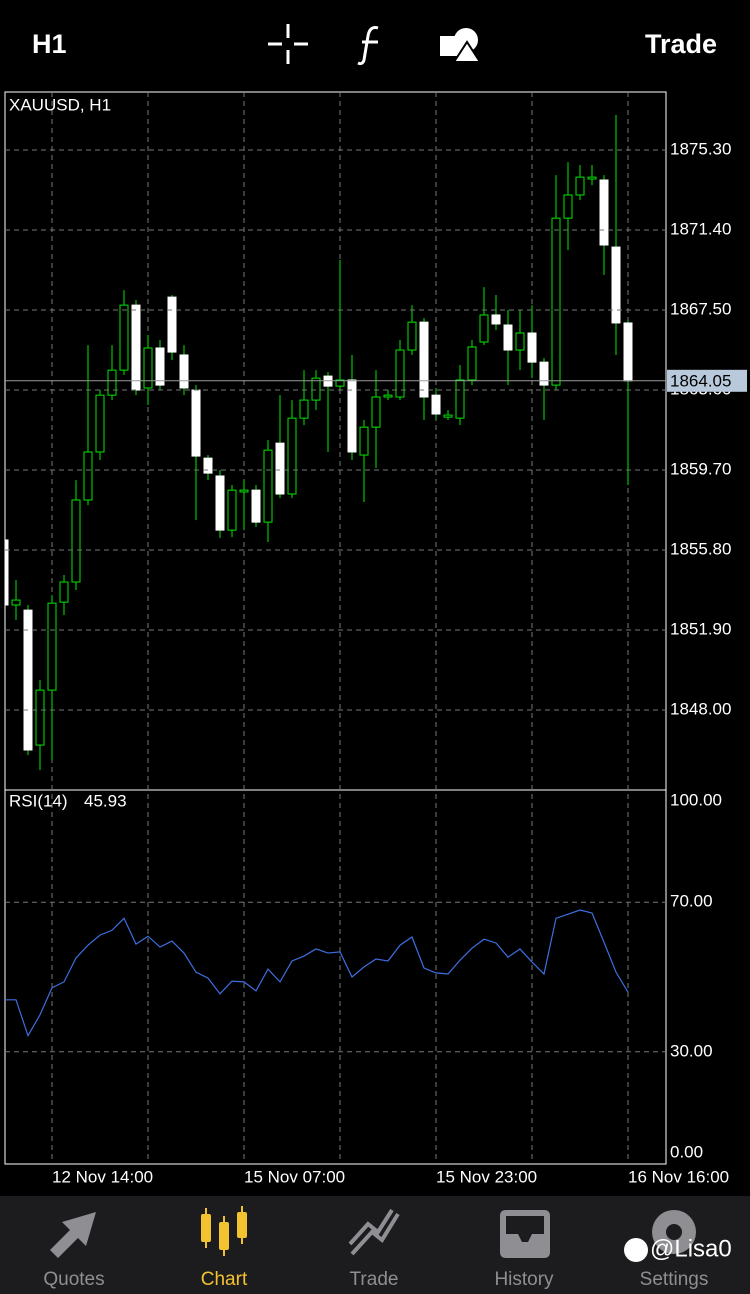 The image size is (750, 1294). What do you see at coordinates (105, 800) in the screenshot?
I see `indicator-value: 45.93` at bounding box center [105, 800].